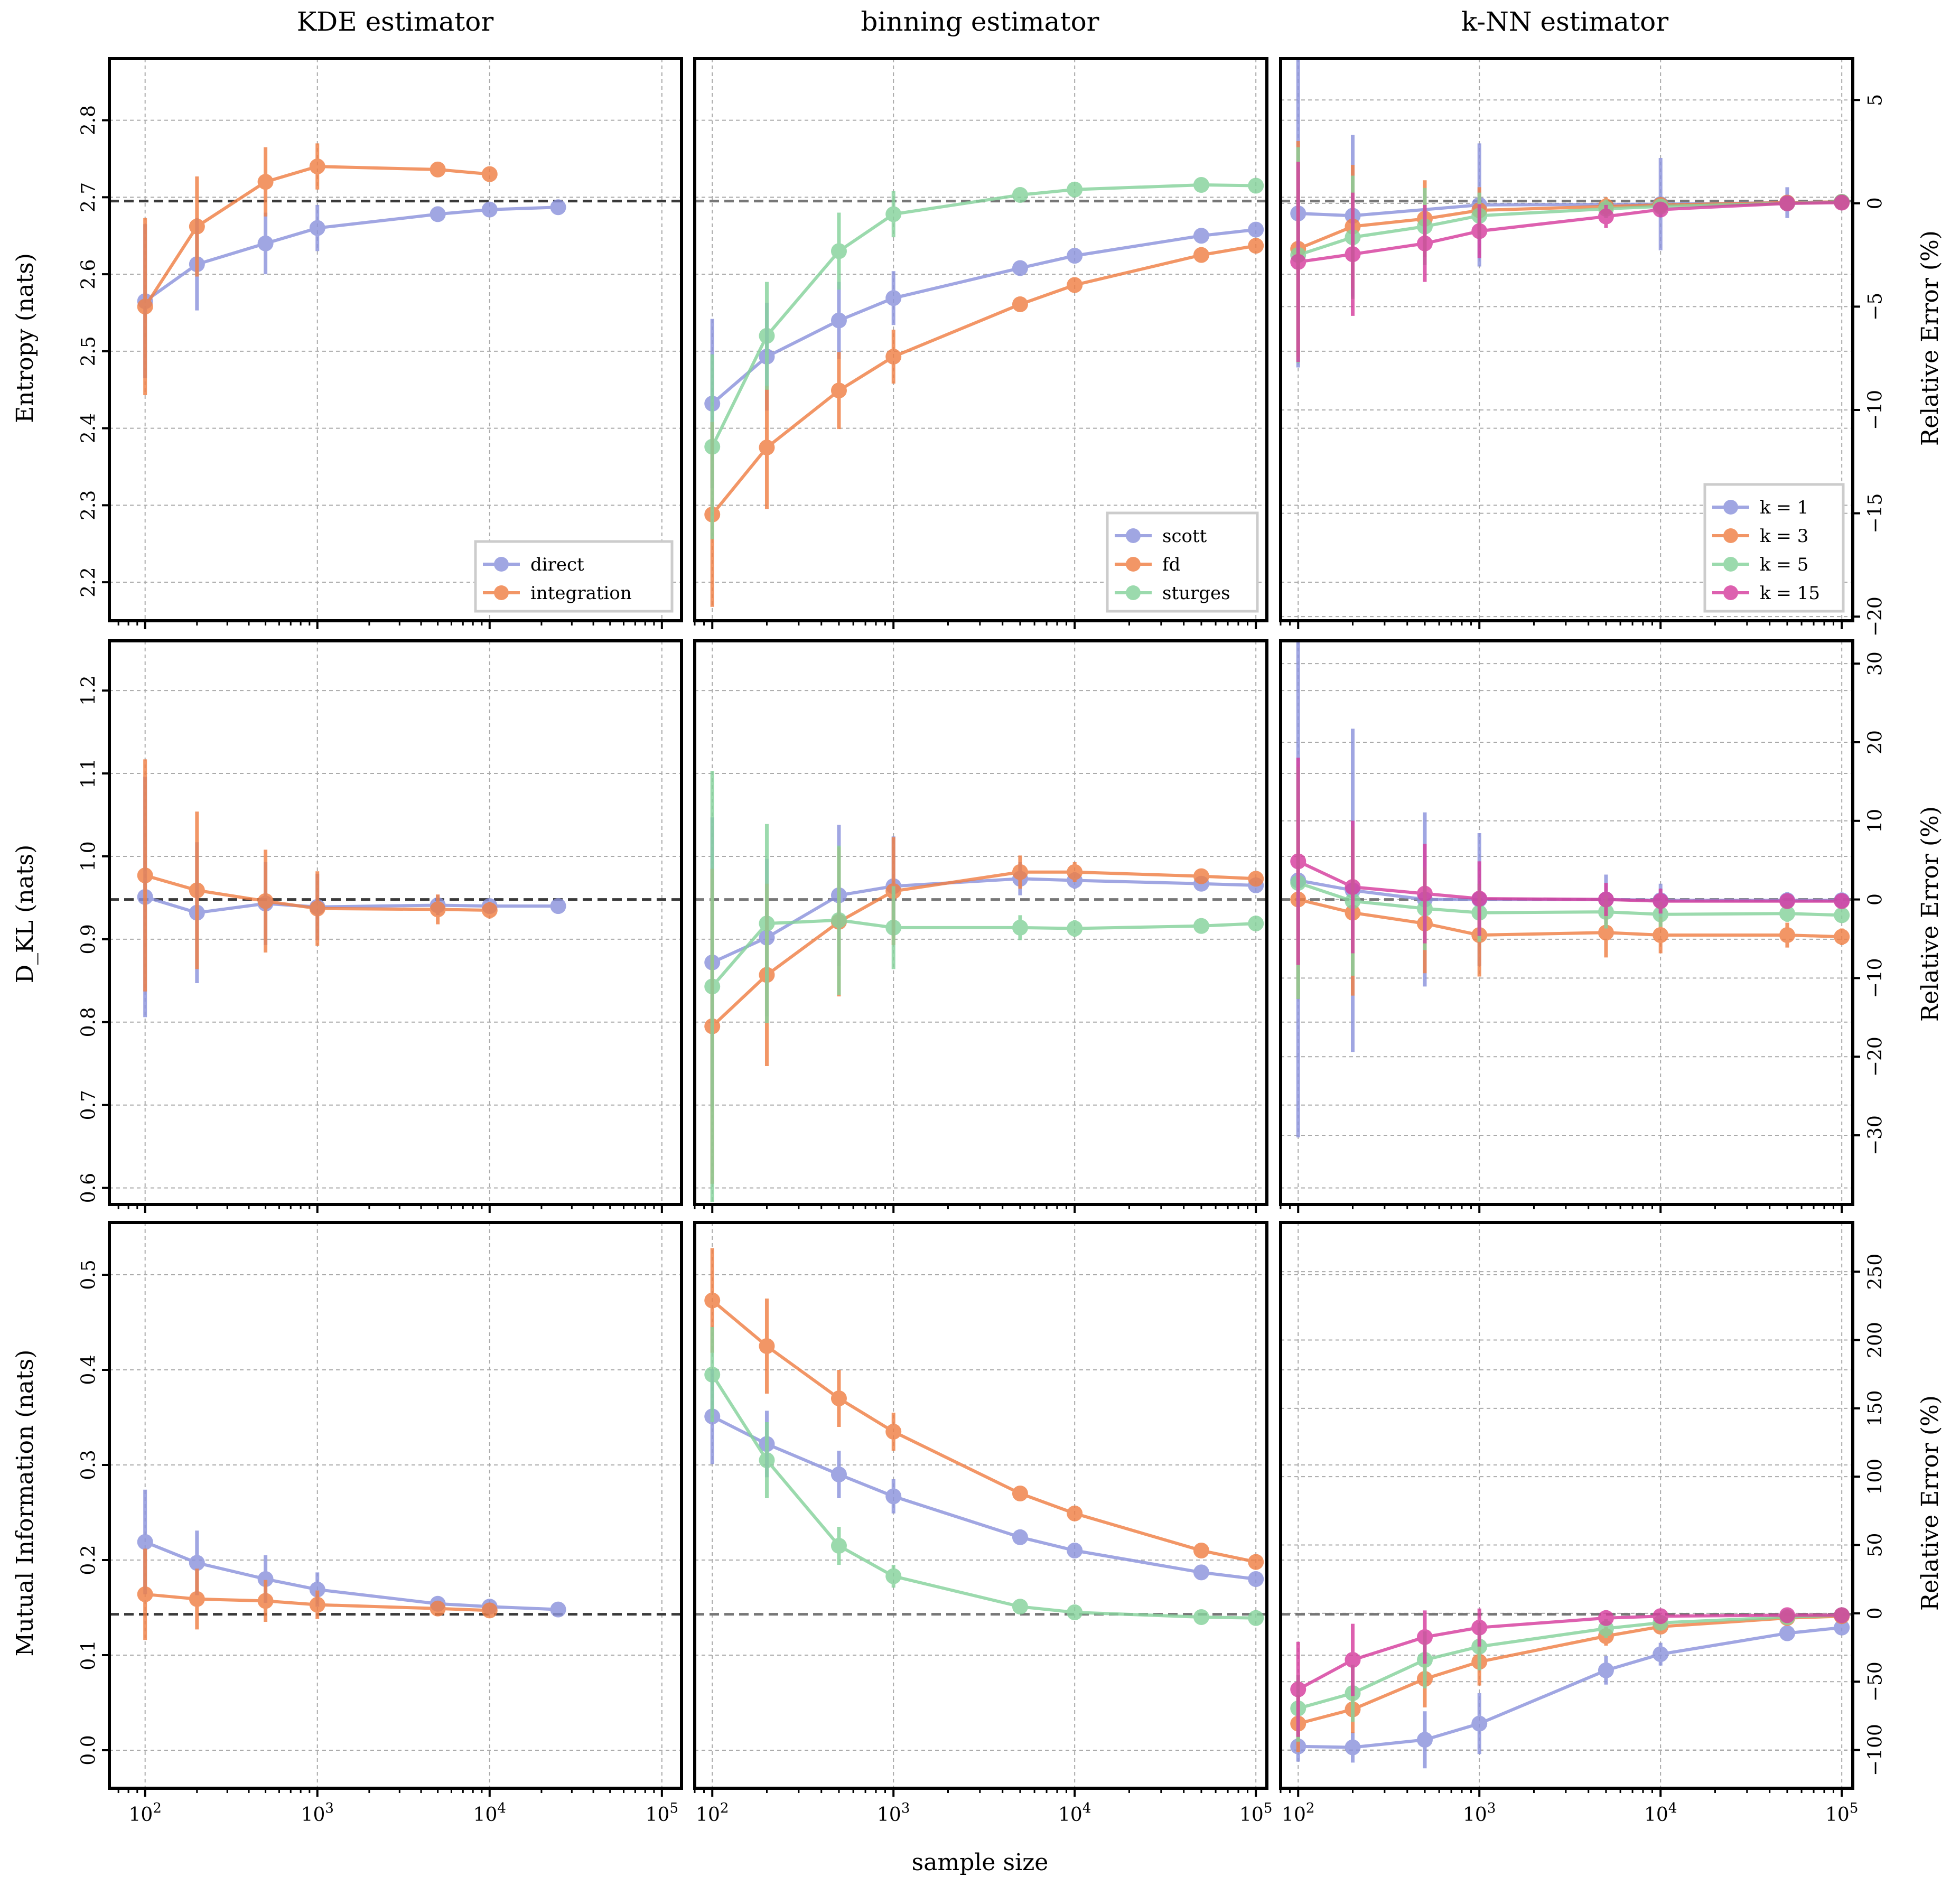  Describe the element at coordinates (1730, 592) in the screenshot. I see `legend-marker` at that location.